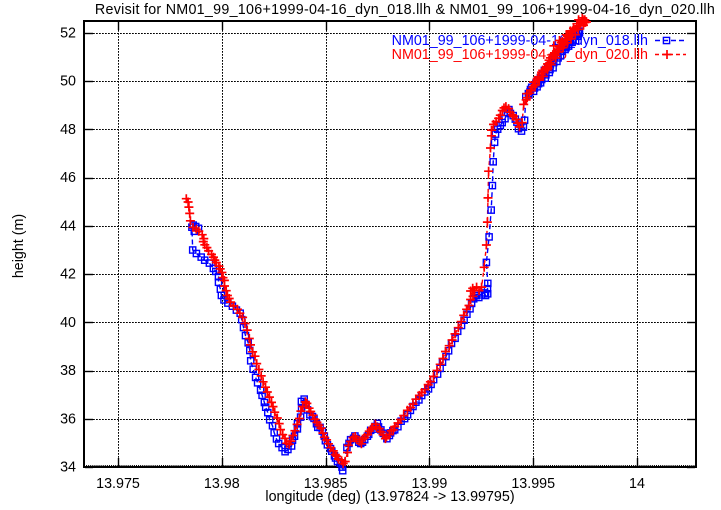  What do you see at coordinates (222, 484) in the screenshot?
I see `svg-text: 13.98` at bounding box center [222, 484].